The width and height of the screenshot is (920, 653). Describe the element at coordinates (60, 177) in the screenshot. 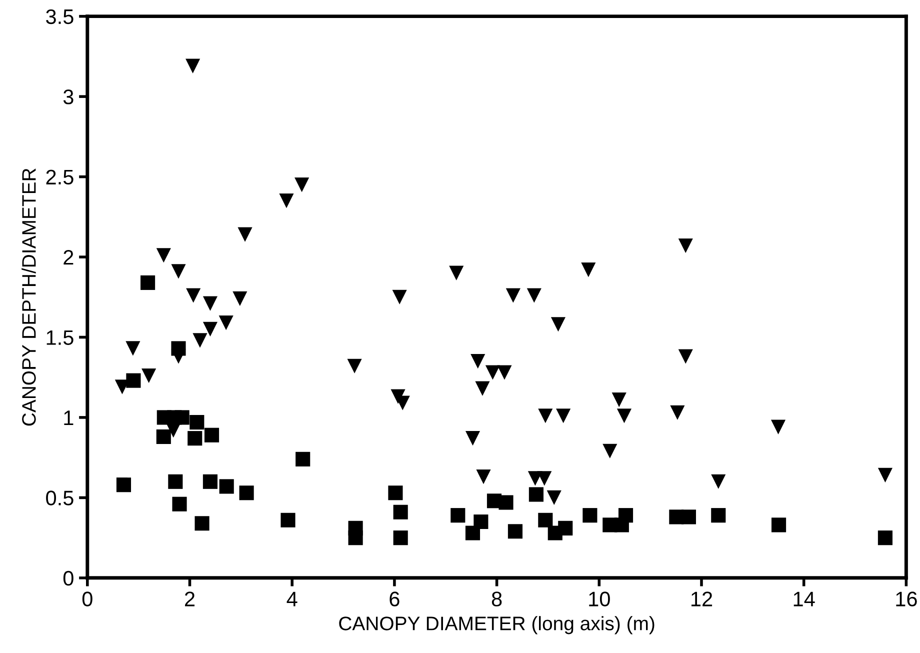

I see `y-tick-label: 2.5` at that location.